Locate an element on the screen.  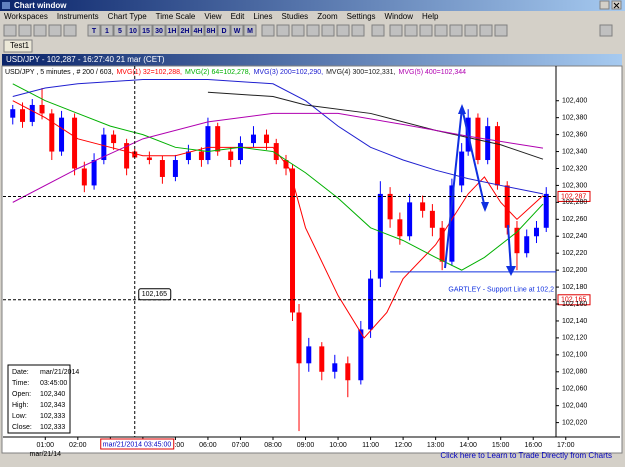
timeframe-label: T is located at coordinates (94, 31).